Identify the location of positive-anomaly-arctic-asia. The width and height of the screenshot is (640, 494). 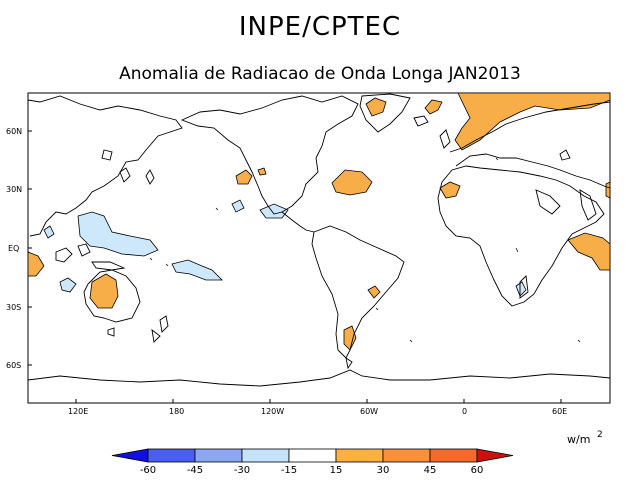
(532, 121).